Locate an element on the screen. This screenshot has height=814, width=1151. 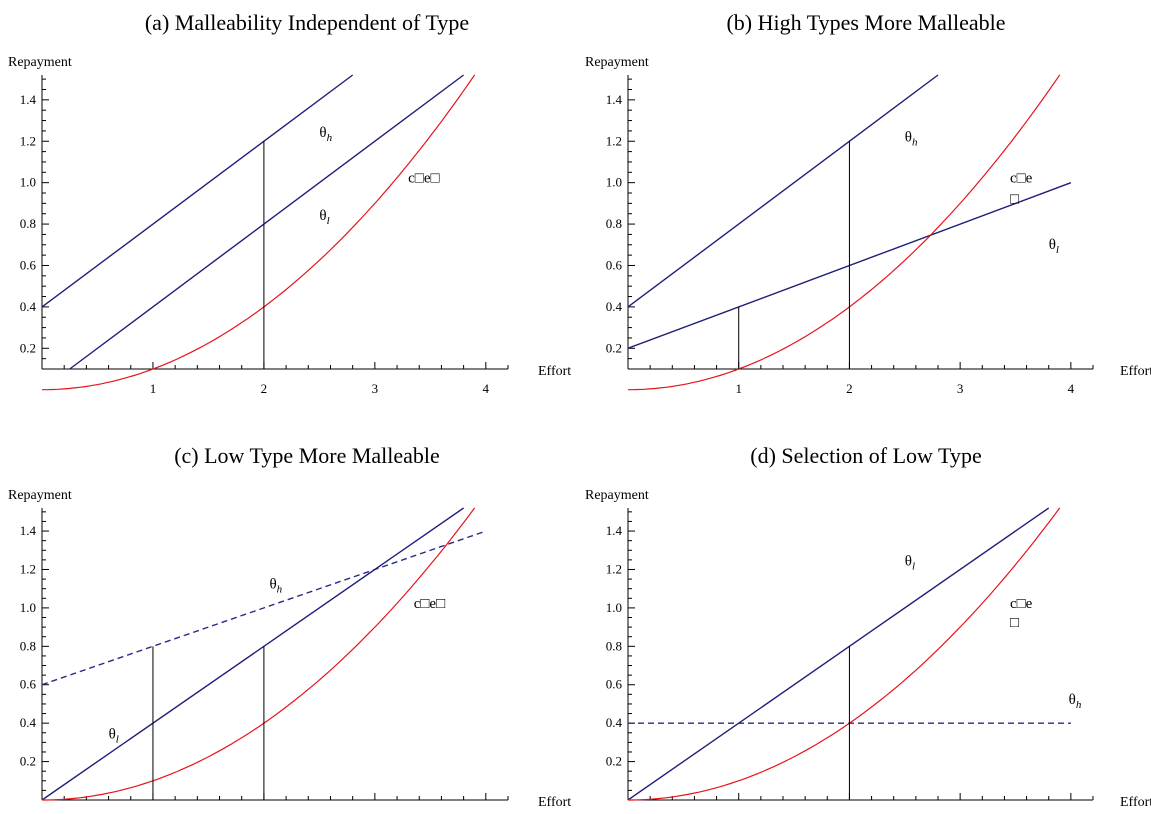
panel-a-title: (a) Malleability Independent of Type is located at coordinates (307, 22).